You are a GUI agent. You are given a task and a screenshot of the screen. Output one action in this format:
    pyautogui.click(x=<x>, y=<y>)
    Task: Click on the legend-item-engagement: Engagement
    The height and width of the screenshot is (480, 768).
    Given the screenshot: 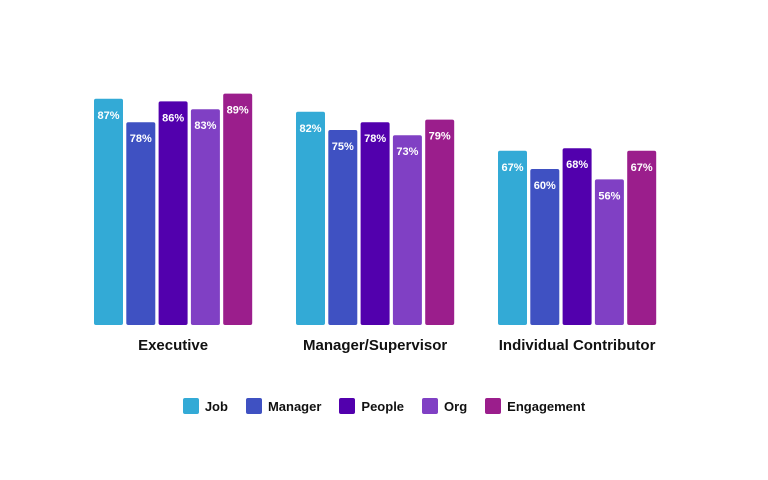 What is the action you would take?
    pyautogui.click(x=535, y=406)
    